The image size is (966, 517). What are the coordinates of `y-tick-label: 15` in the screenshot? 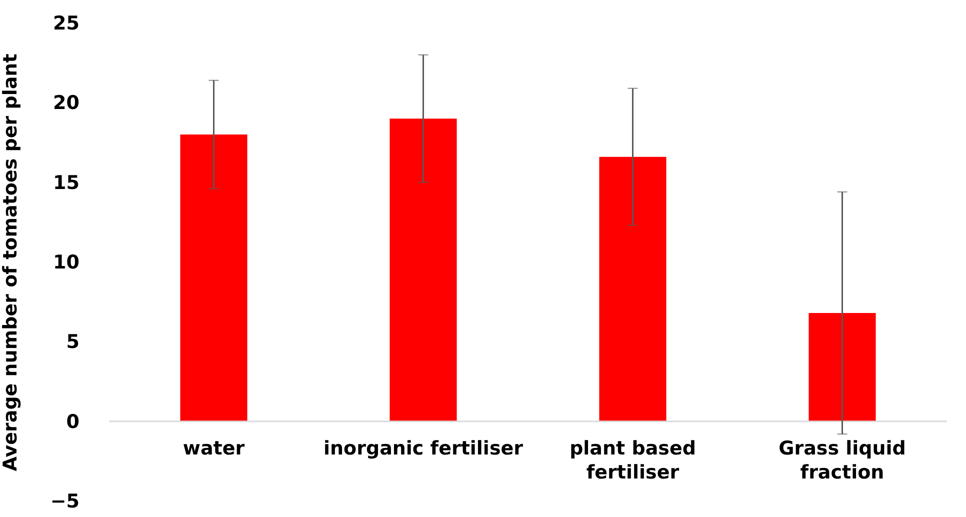 It's located at (66, 183).